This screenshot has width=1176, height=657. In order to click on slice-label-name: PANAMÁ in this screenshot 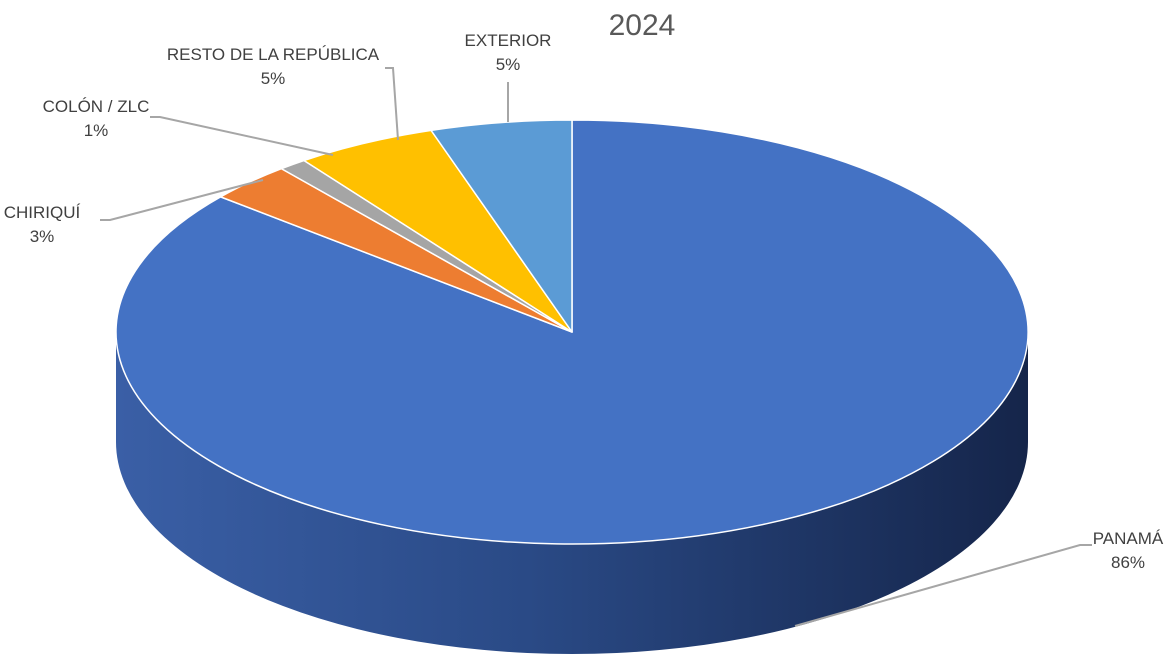, I will do `click(1128, 538)`.